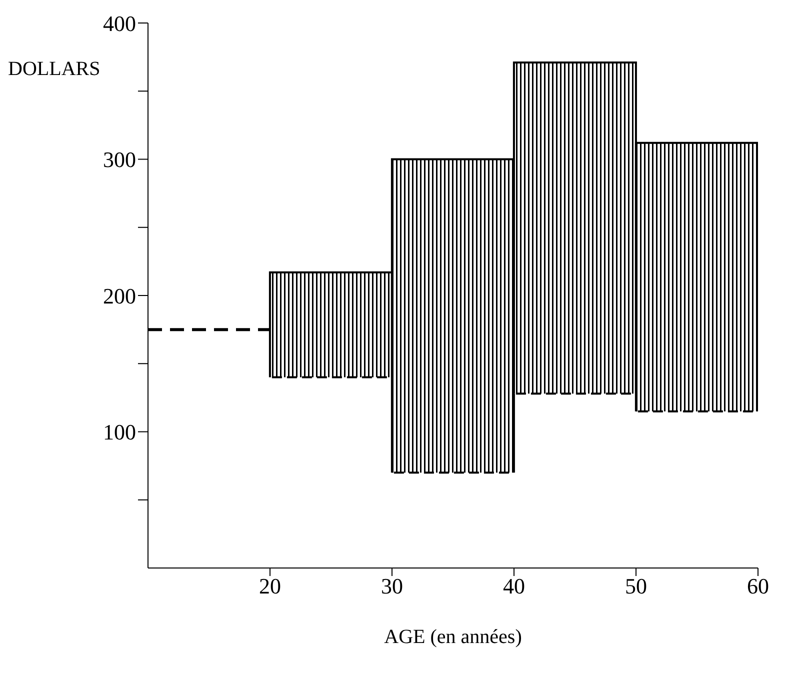 This screenshot has height=700, width=792. Describe the element at coordinates (453, 637) in the screenshot. I see `x-axis-title: AGE (en années)` at that location.